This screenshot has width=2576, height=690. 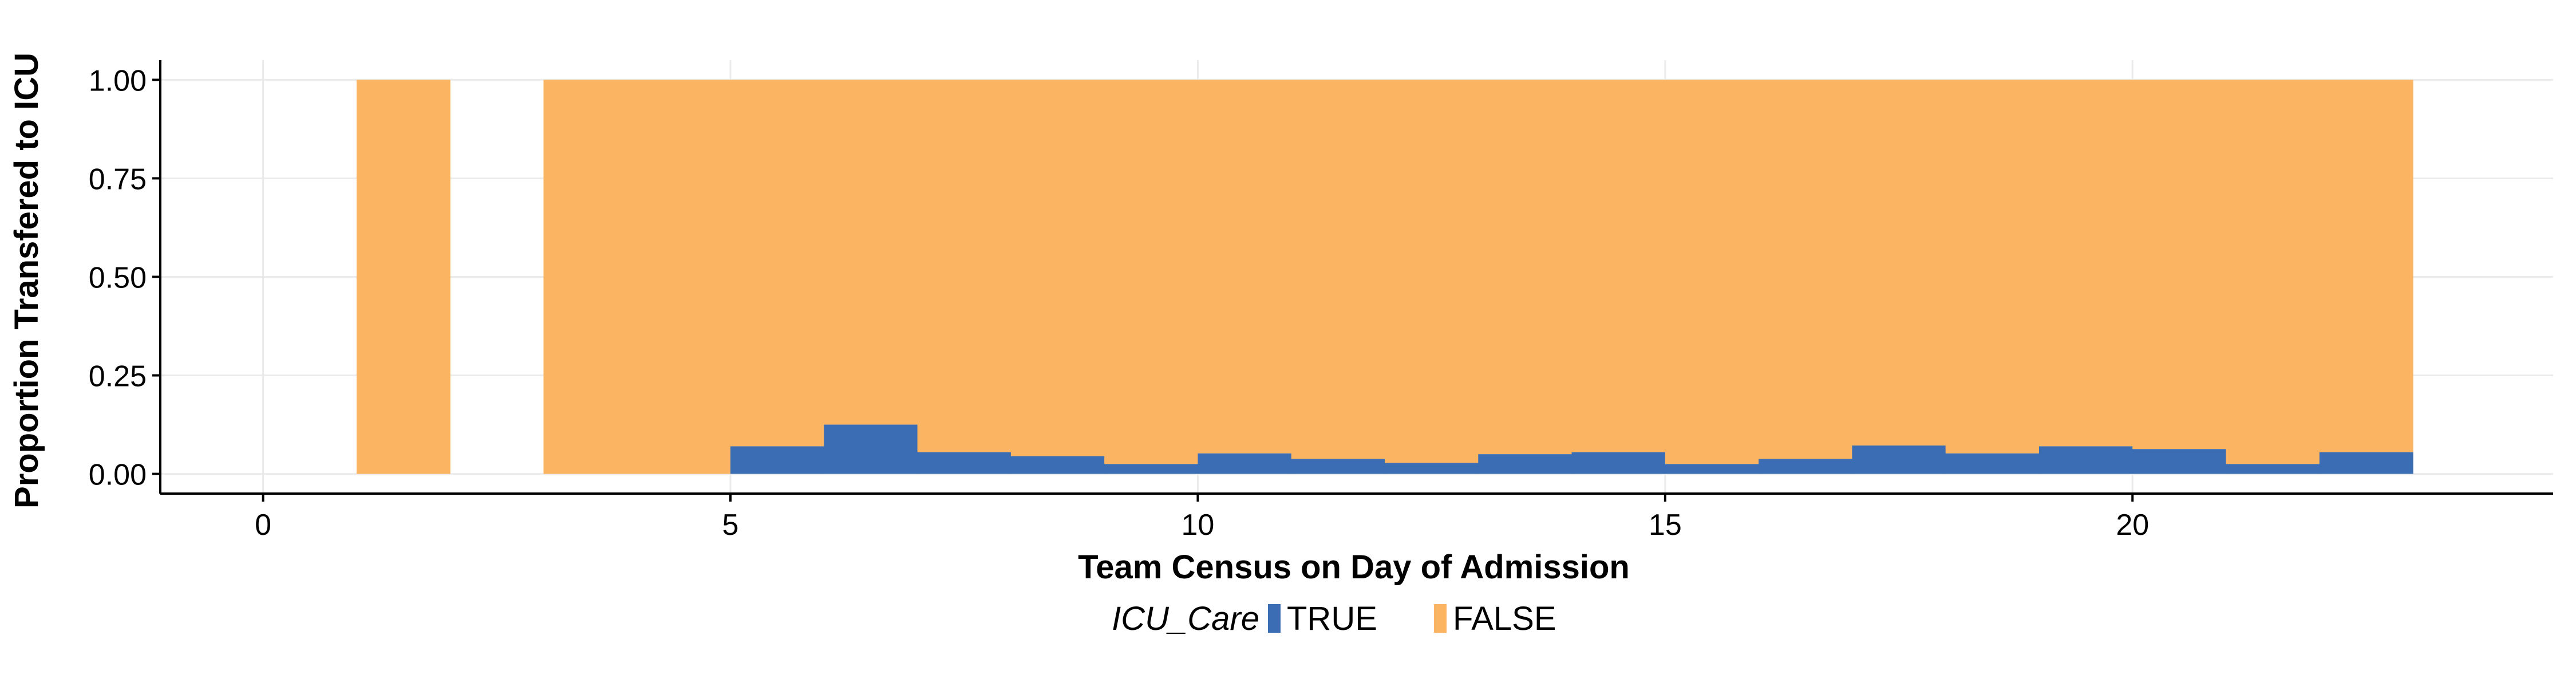 What do you see at coordinates (1198, 525) in the screenshot?
I see `x-tick-label: 10` at bounding box center [1198, 525].